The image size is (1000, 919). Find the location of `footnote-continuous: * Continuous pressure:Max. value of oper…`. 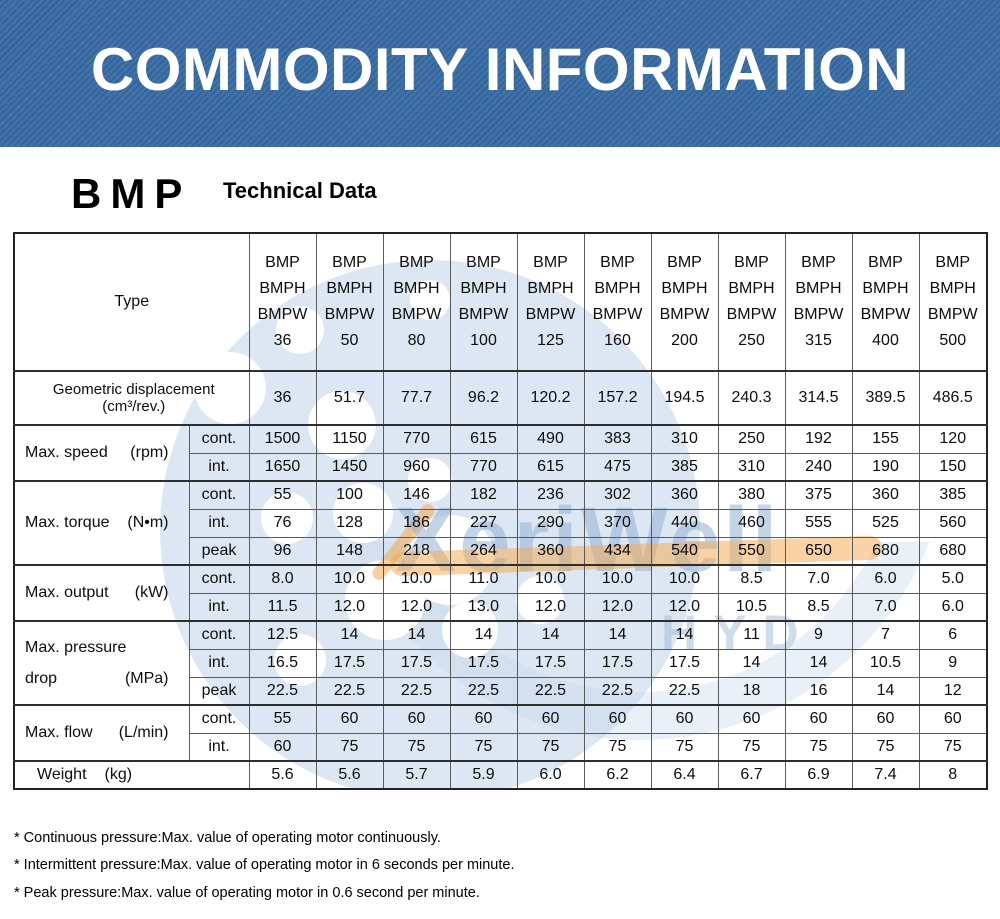

footnote-continuous: * Continuous pressure:Max. value of oper… is located at coordinates (227, 837).